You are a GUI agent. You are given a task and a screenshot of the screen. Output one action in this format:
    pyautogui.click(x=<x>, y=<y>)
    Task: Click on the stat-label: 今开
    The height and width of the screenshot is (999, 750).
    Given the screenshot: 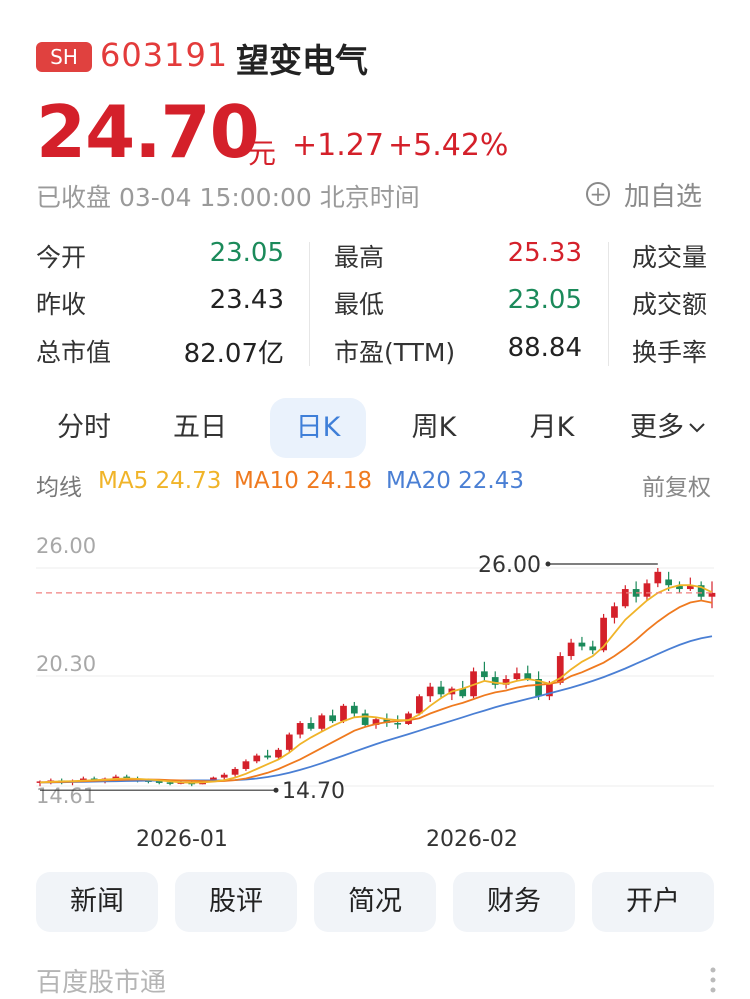 What is the action you would take?
    pyautogui.click(x=61, y=257)
    